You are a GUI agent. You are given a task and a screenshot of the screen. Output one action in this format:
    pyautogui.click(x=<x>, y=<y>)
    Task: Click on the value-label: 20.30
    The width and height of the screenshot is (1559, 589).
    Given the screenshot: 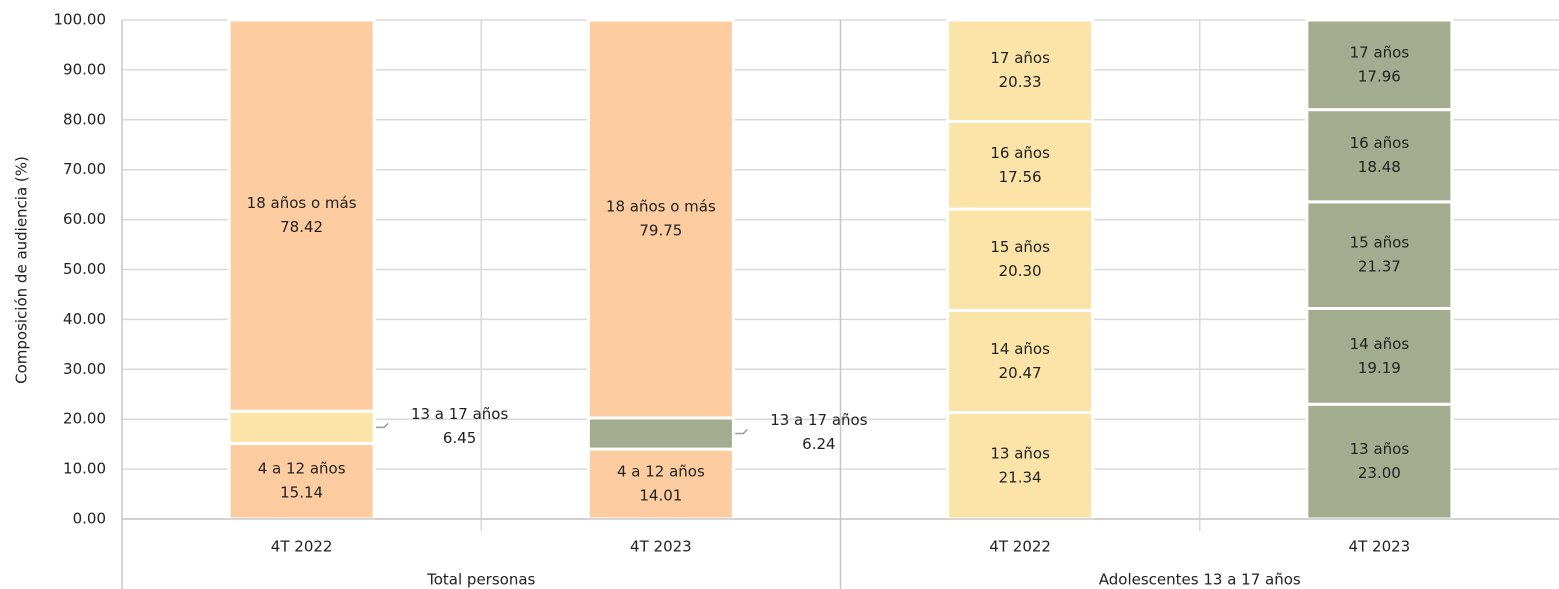 What is the action you would take?
    pyautogui.click(x=1020, y=271)
    